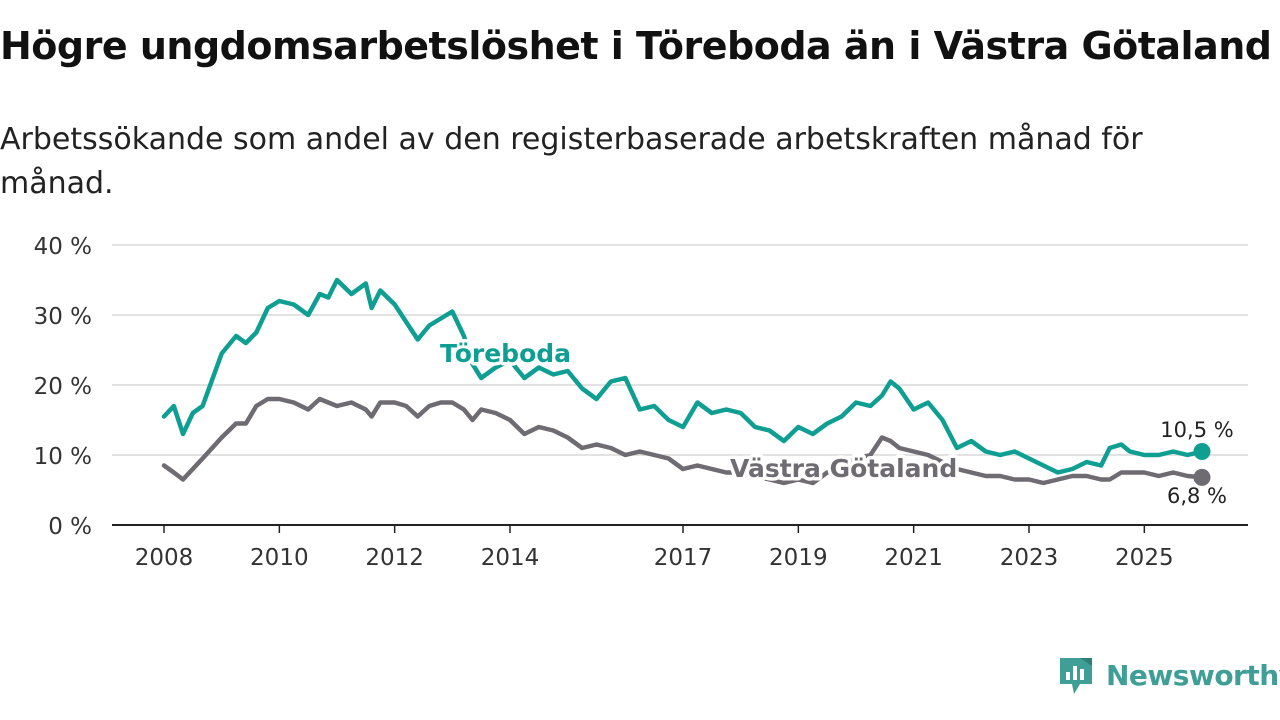 This screenshot has width=1280, height=720. I want to click on brand-name: Newsworthy, so click(1193, 675).